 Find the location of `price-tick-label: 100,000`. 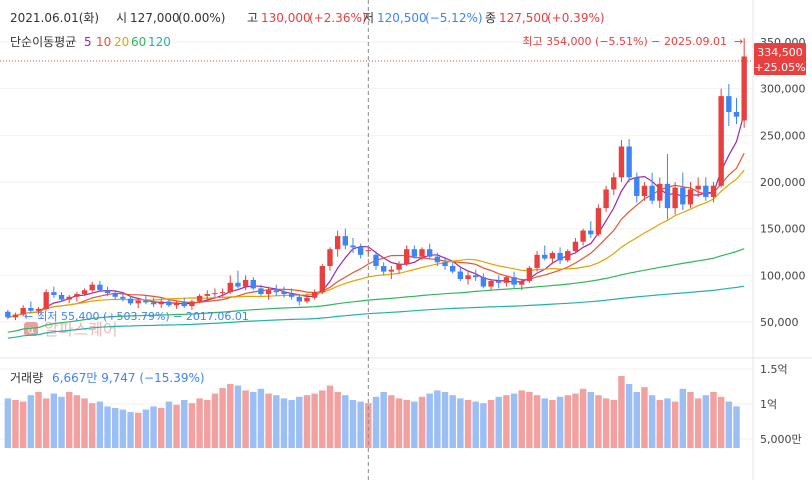

price-tick-label: 100,000 is located at coordinates (783, 275).